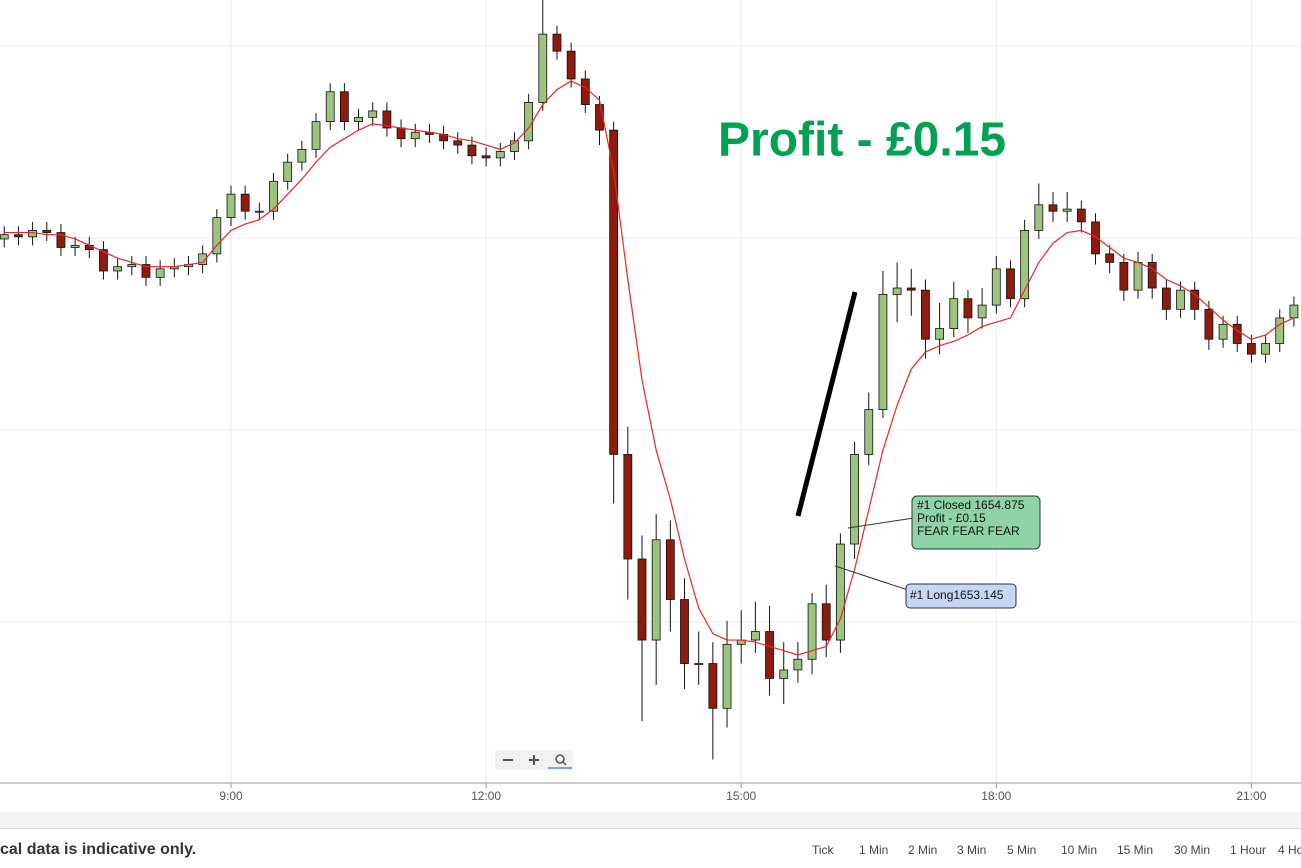 This screenshot has width=1301, height=868. Describe the element at coordinates (1251, 796) in the screenshot. I see `x-tick-label: 21:00` at that location.